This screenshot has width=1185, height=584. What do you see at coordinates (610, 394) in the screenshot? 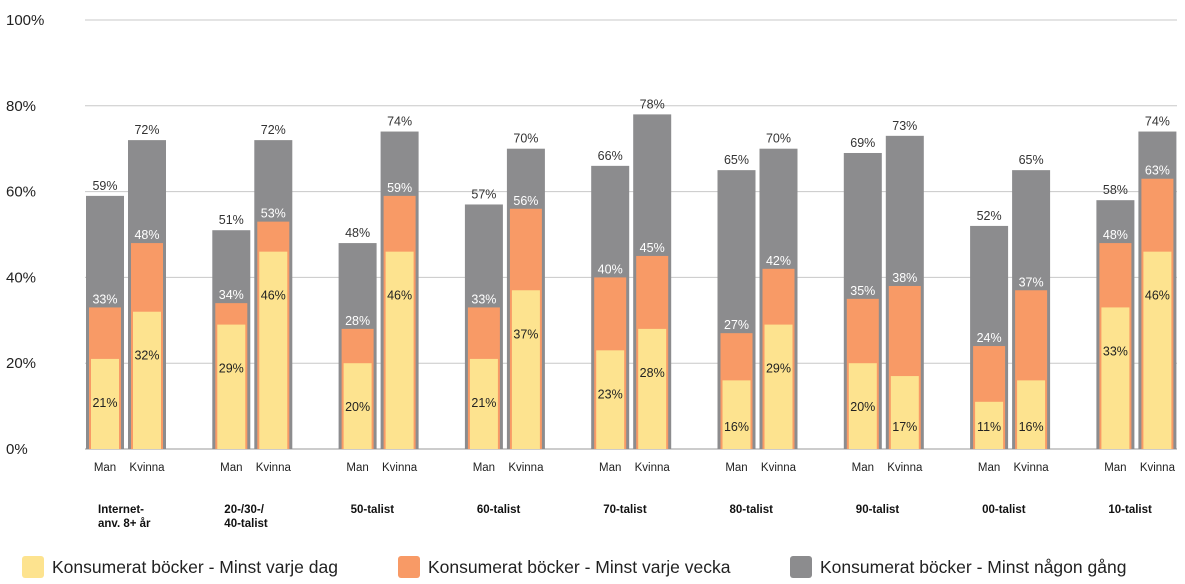
I see `data-label-yellow: 23%` at bounding box center [610, 394].